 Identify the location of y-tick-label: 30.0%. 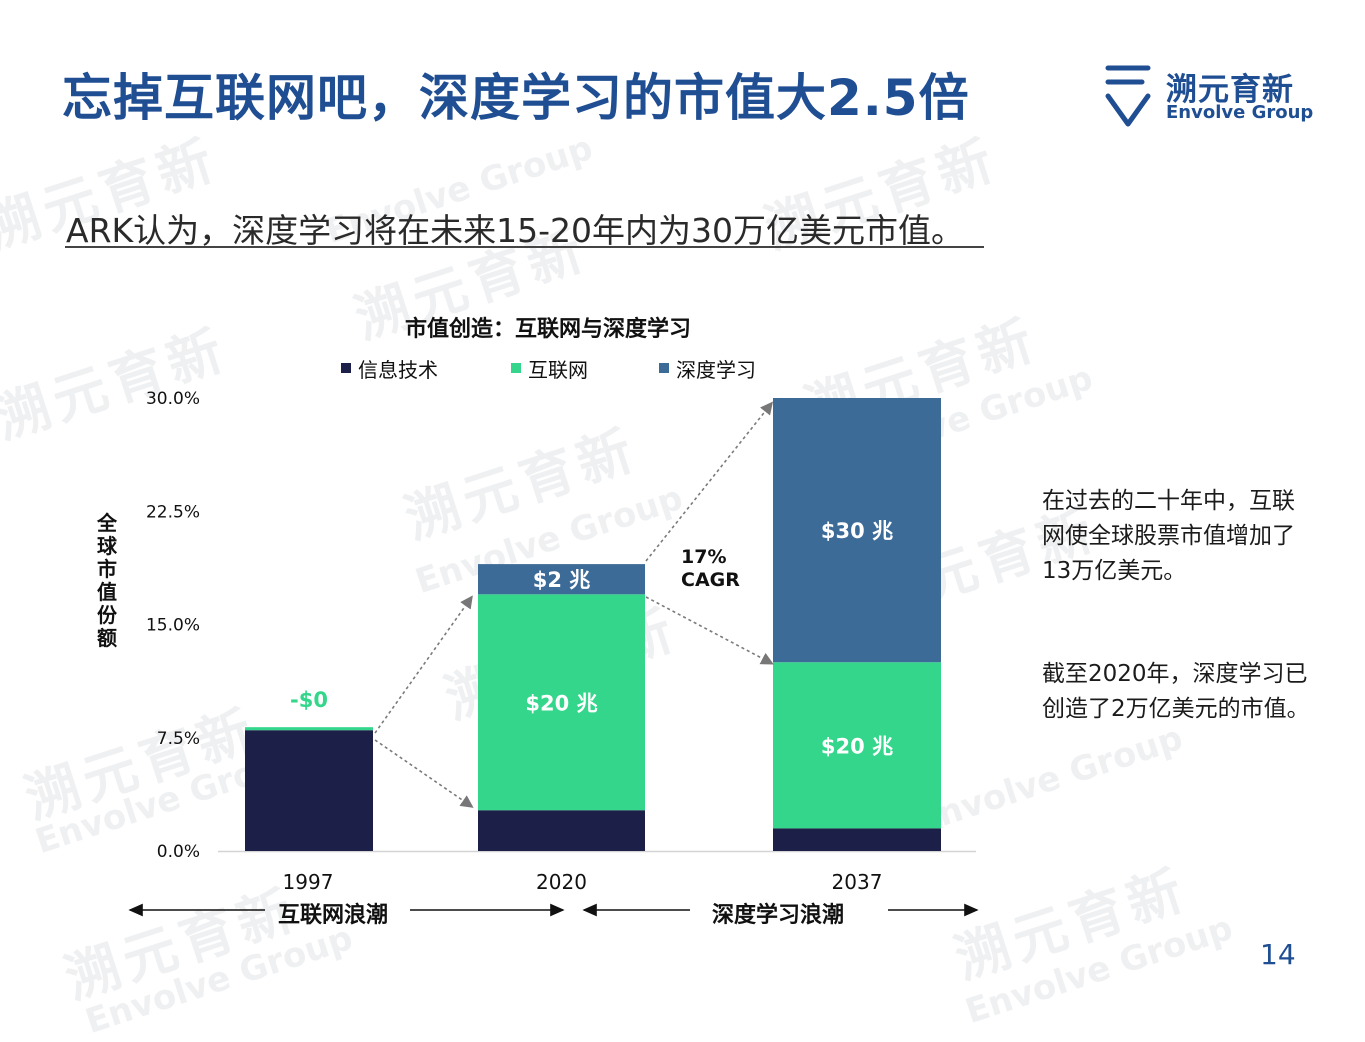
(173, 399).